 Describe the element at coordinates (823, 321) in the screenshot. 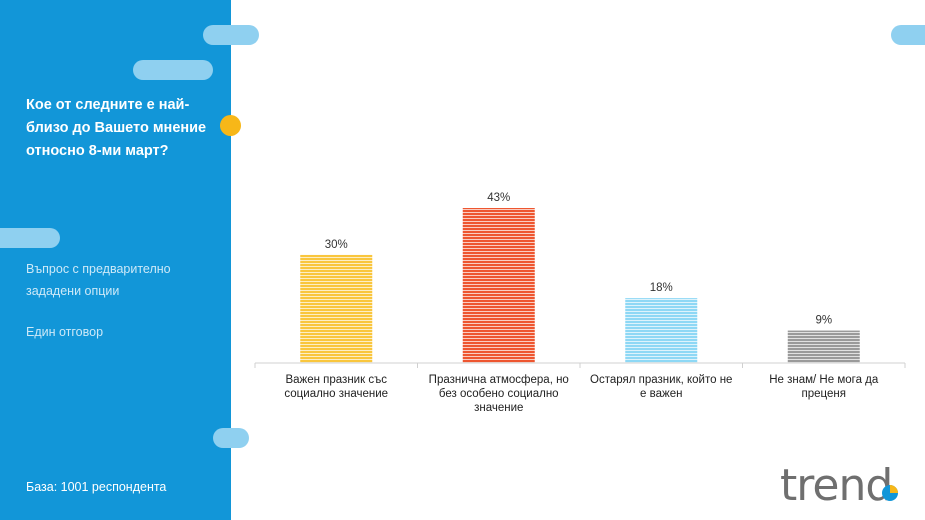

I see `data-label-4: 9%` at that location.